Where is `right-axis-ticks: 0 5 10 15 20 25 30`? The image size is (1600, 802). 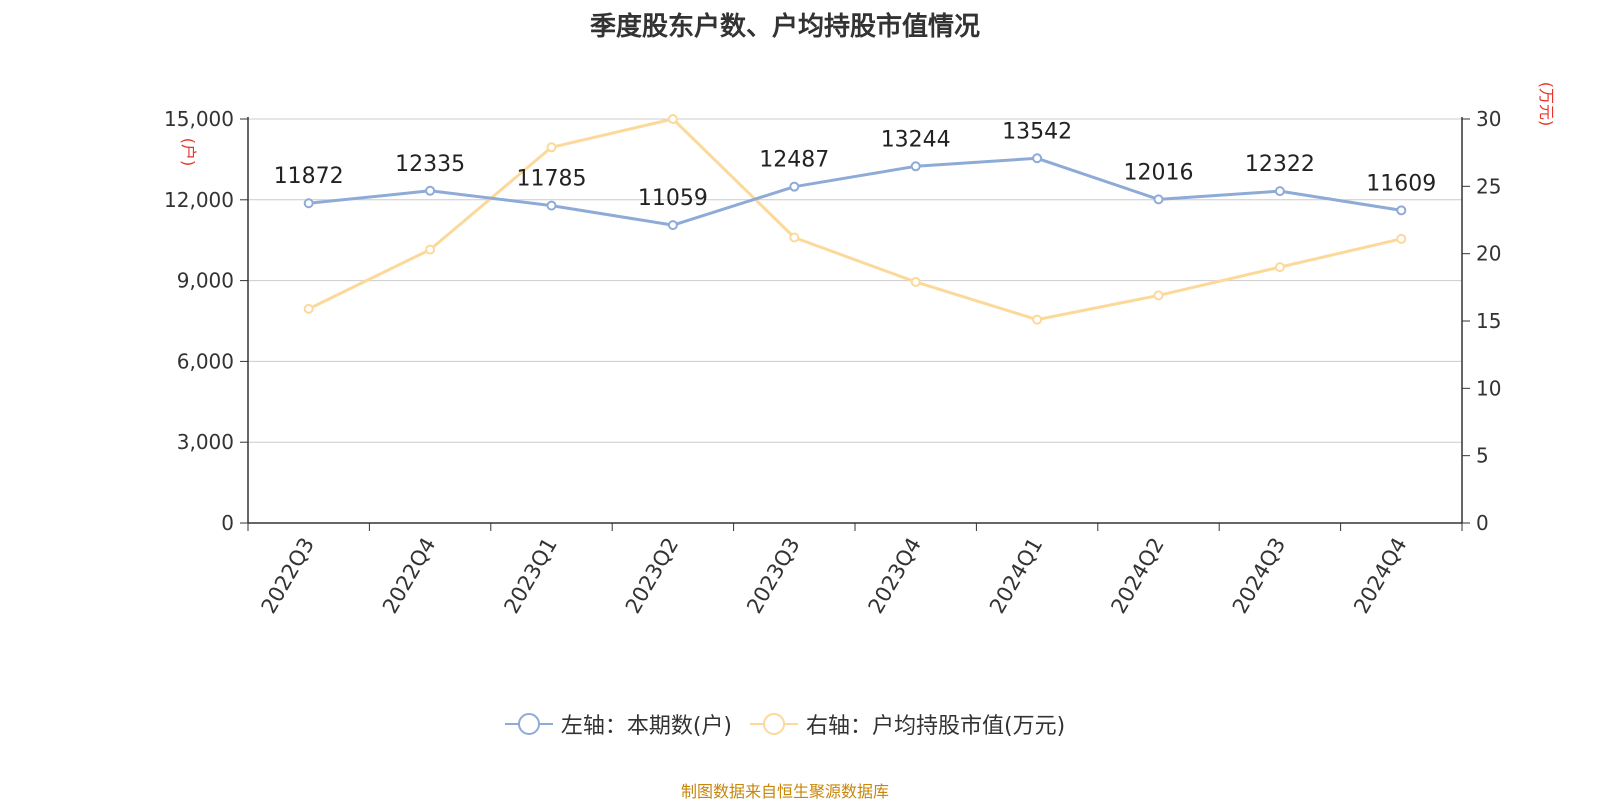 right-axis-ticks: 0 5 10 15 20 25 30 is located at coordinates (1481, 321).